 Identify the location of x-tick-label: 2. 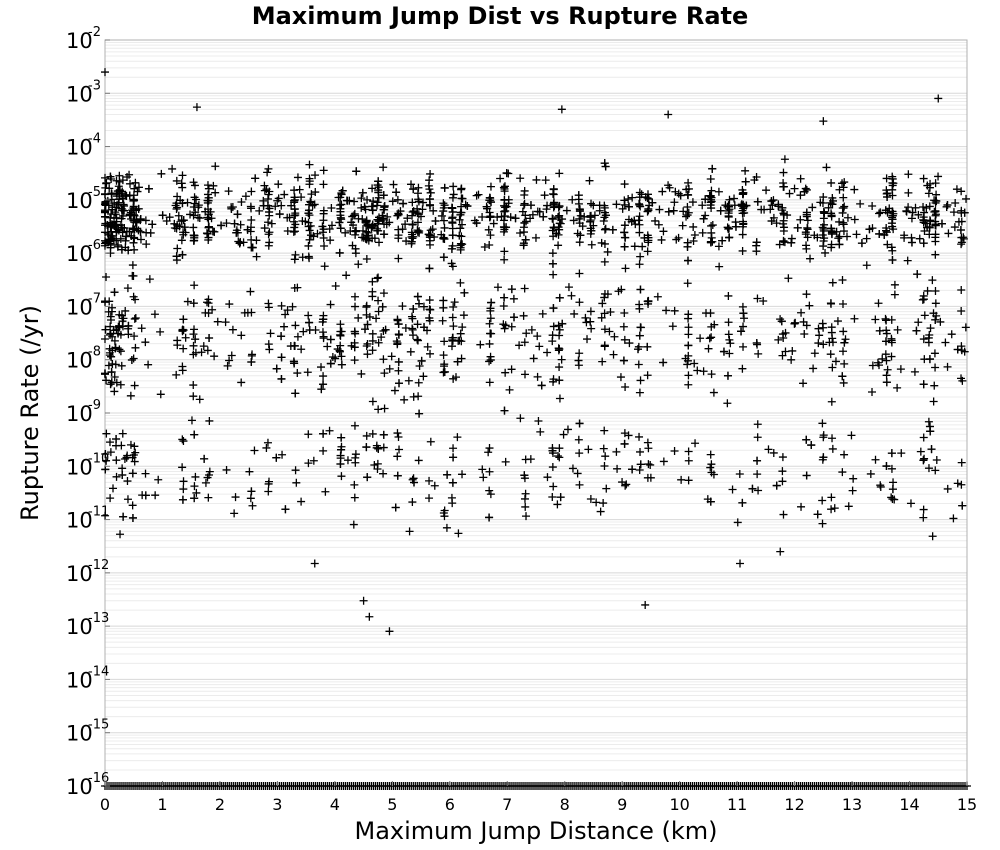
(220, 804).